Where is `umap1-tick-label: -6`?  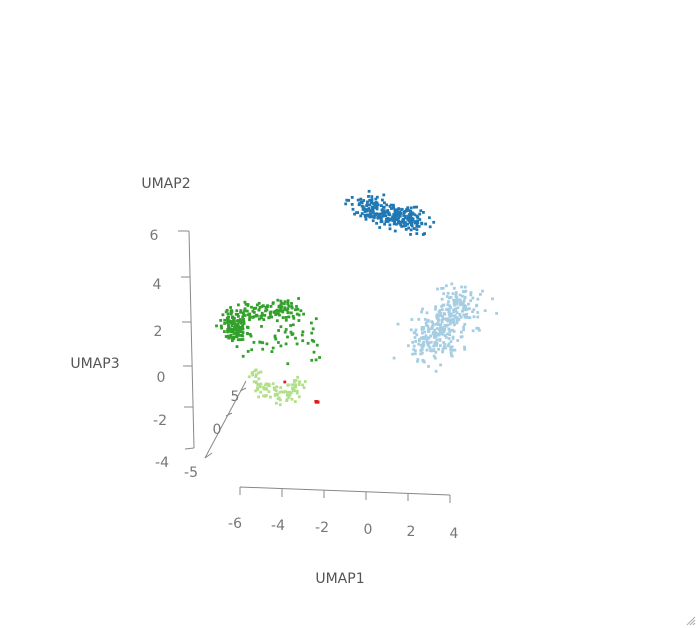
umap1-tick-label: -6 is located at coordinates (235, 524).